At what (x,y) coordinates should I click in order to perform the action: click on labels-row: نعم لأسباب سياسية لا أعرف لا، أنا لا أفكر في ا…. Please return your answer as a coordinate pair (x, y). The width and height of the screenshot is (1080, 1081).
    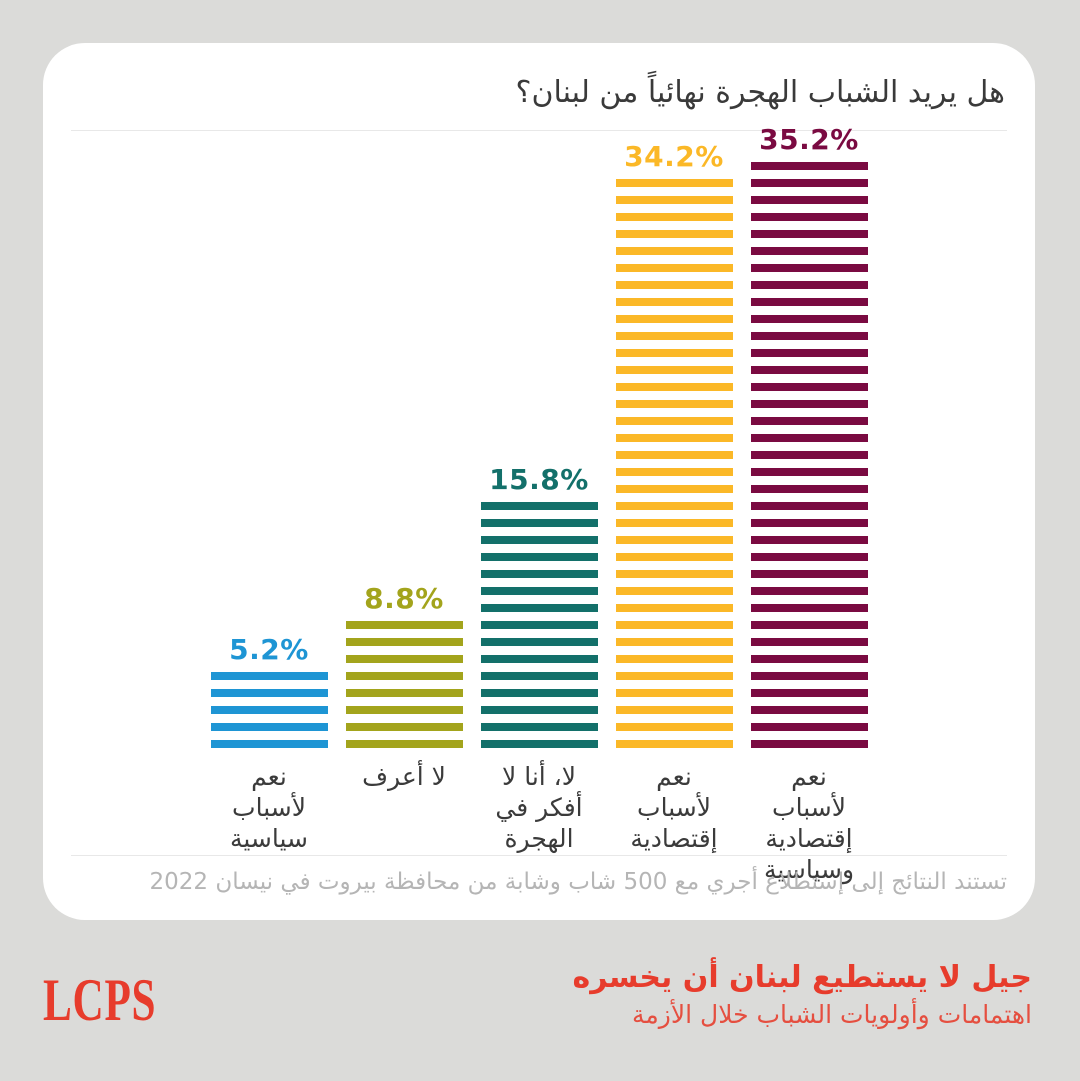
    Looking at the image, I should click on (539, 823).